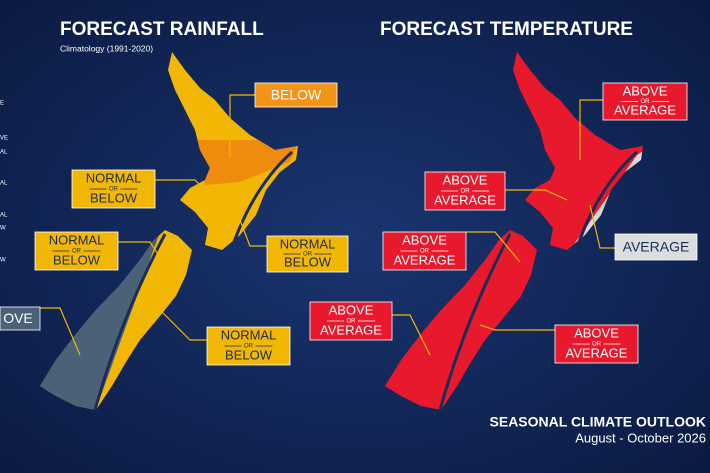  Describe the element at coordinates (2, 104) in the screenshot. I see `legend-fragment: E` at that location.